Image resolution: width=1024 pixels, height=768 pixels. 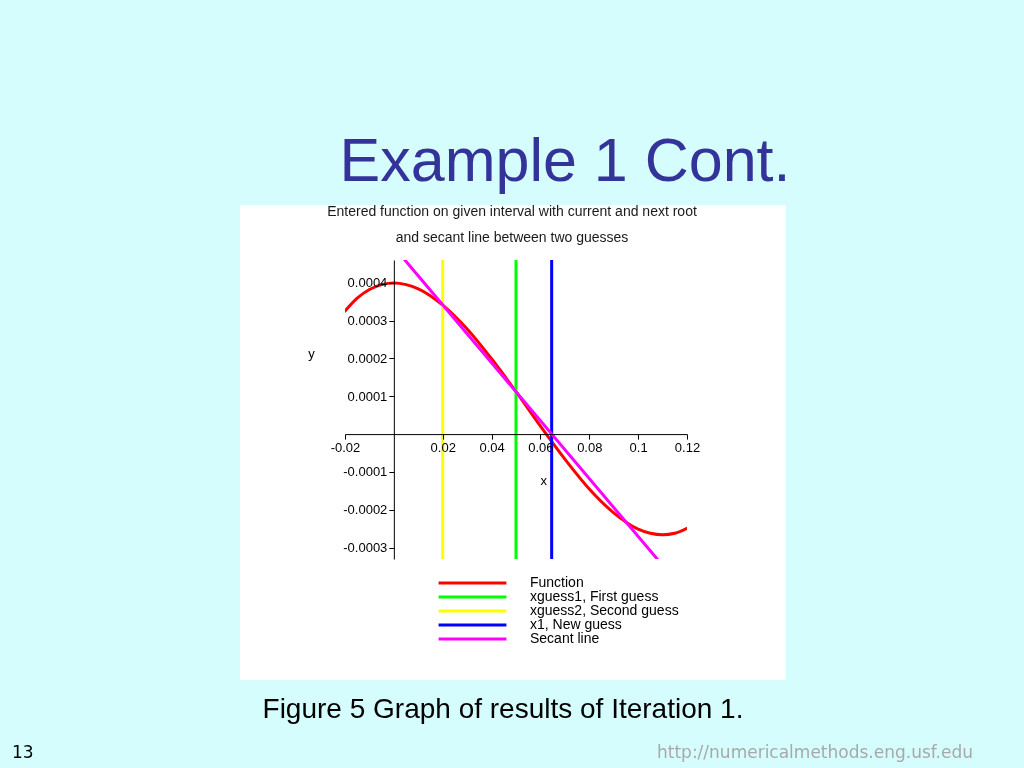 What do you see at coordinates (367, 321) in the screenshot?
I see `y-tick-label: 0.0003` at bounding box center [367, 321].